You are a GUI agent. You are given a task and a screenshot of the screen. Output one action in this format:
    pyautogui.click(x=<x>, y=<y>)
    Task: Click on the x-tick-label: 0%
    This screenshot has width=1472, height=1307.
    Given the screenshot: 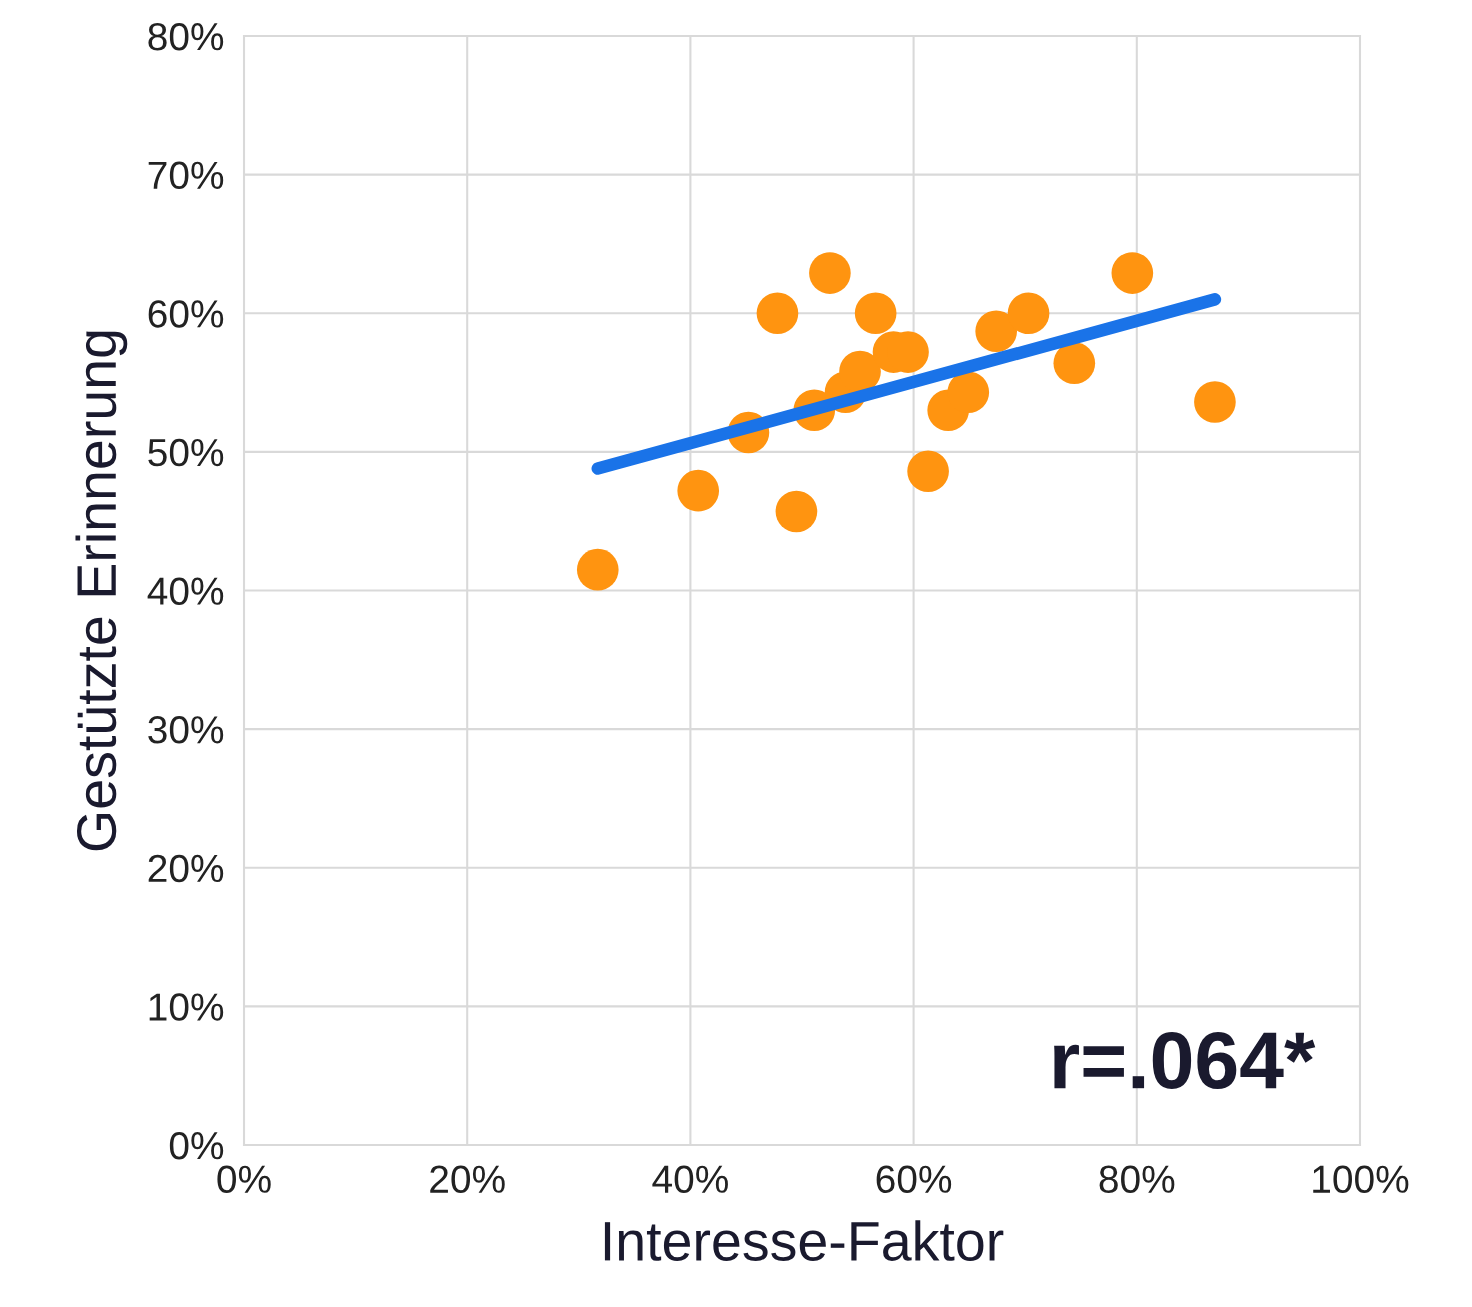 What is the action you would take?
    pyautogui.click(x=244, y=1179)
    